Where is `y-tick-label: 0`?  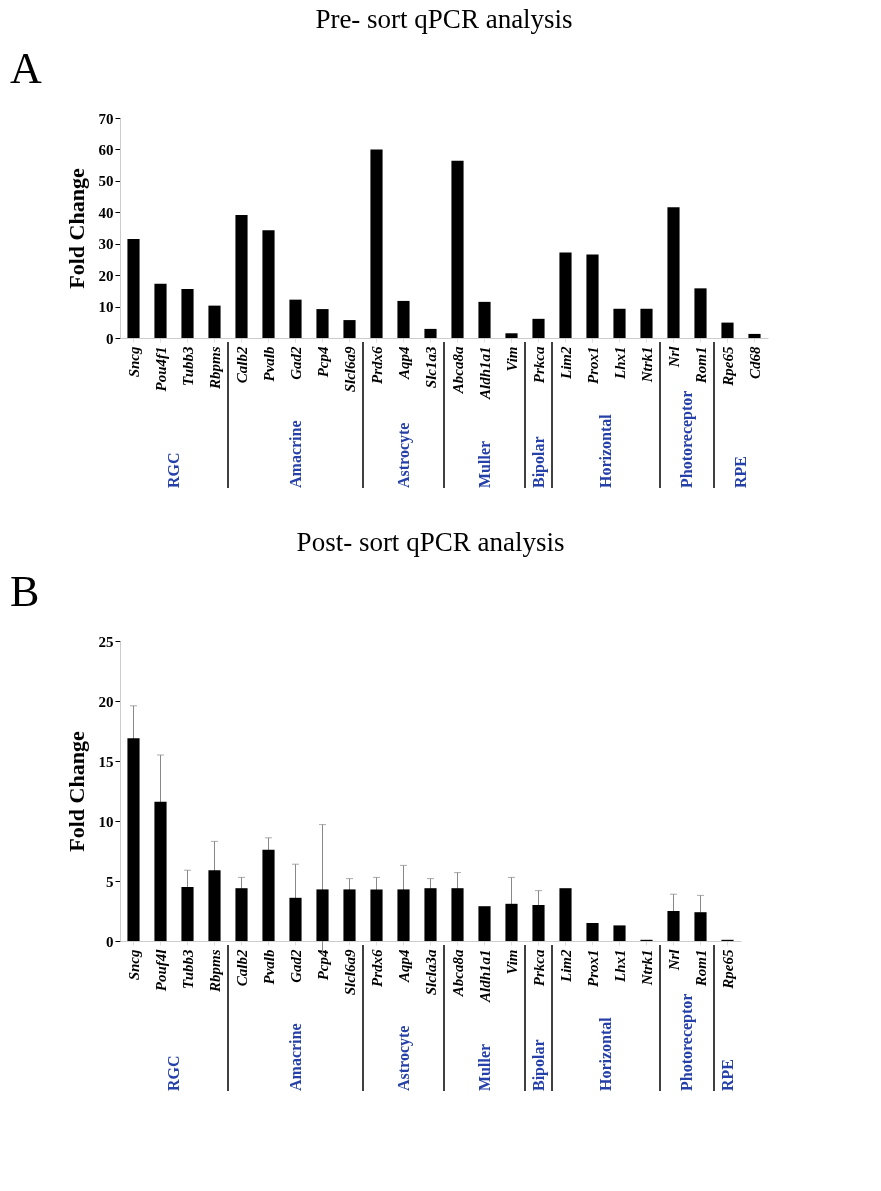
y-tick-label: 0 is located at coordinates (110, 338).